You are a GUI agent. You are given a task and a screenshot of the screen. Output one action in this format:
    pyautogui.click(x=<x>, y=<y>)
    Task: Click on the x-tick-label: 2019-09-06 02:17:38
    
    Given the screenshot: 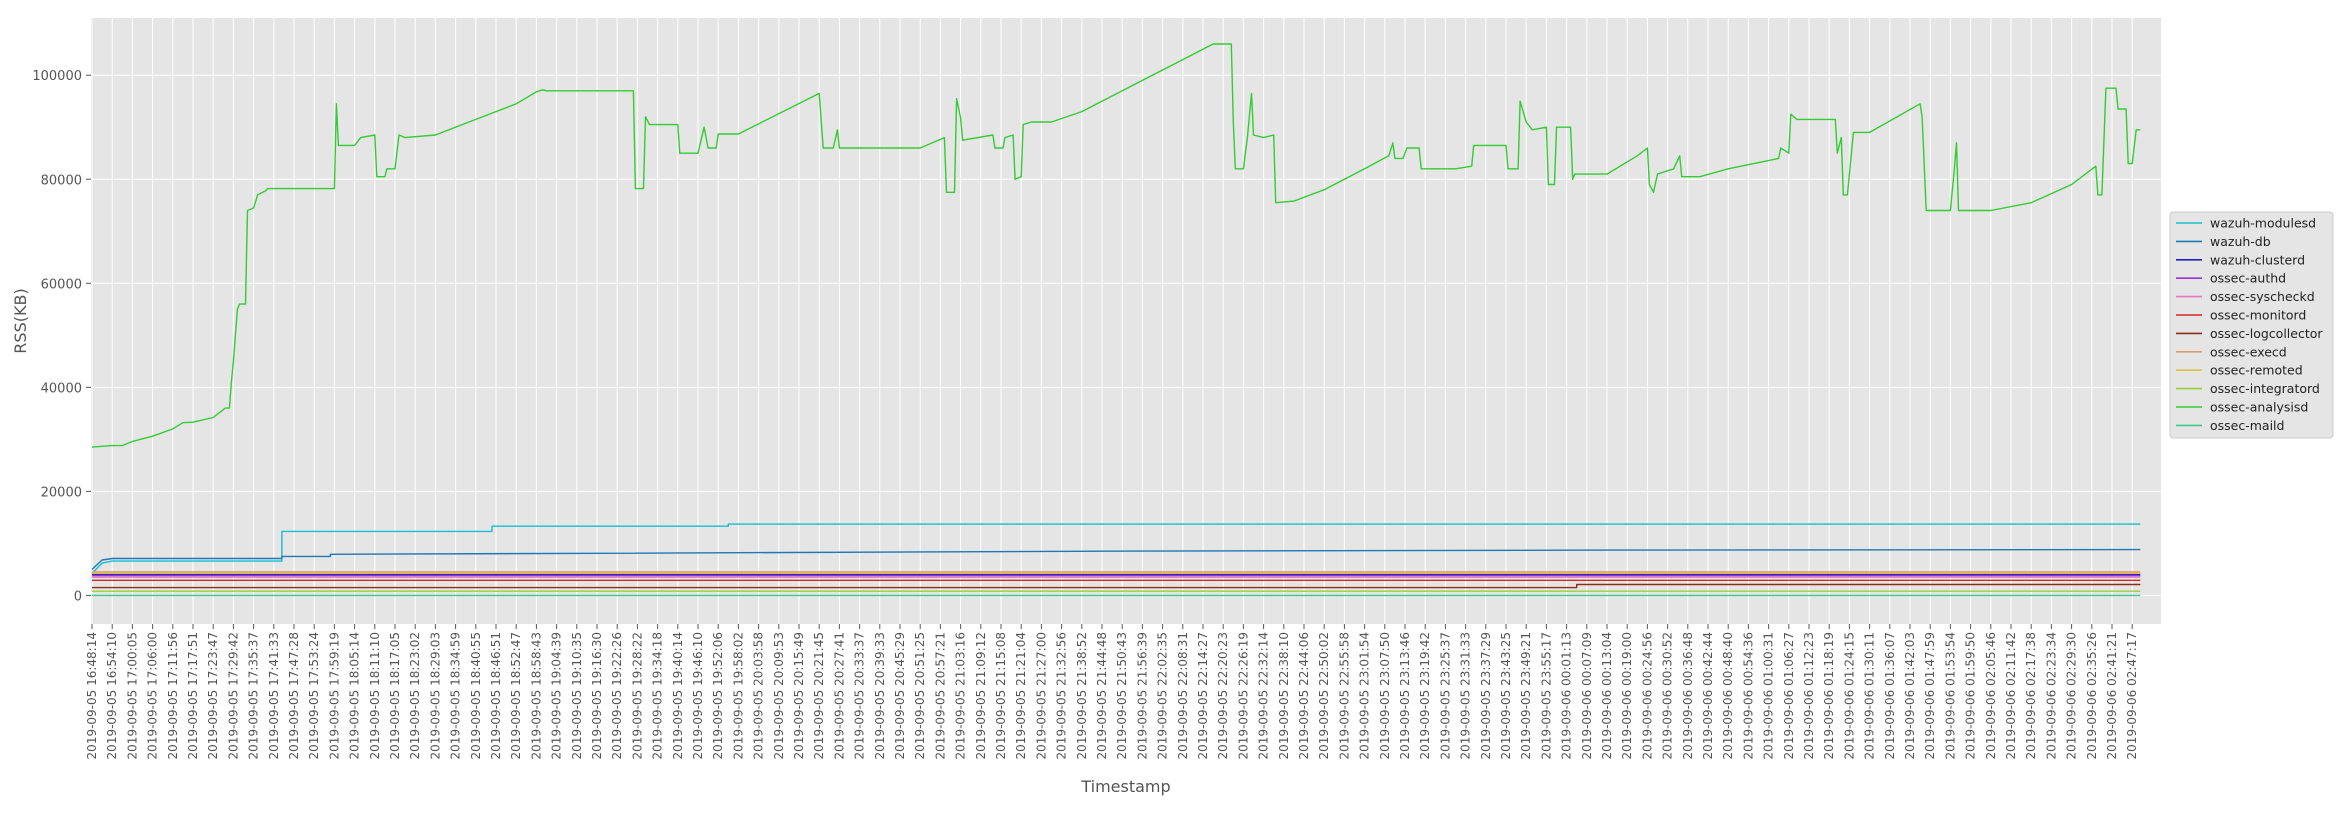 What is the action you would take?
    pyautogui.click(x=2031, y=695)
    